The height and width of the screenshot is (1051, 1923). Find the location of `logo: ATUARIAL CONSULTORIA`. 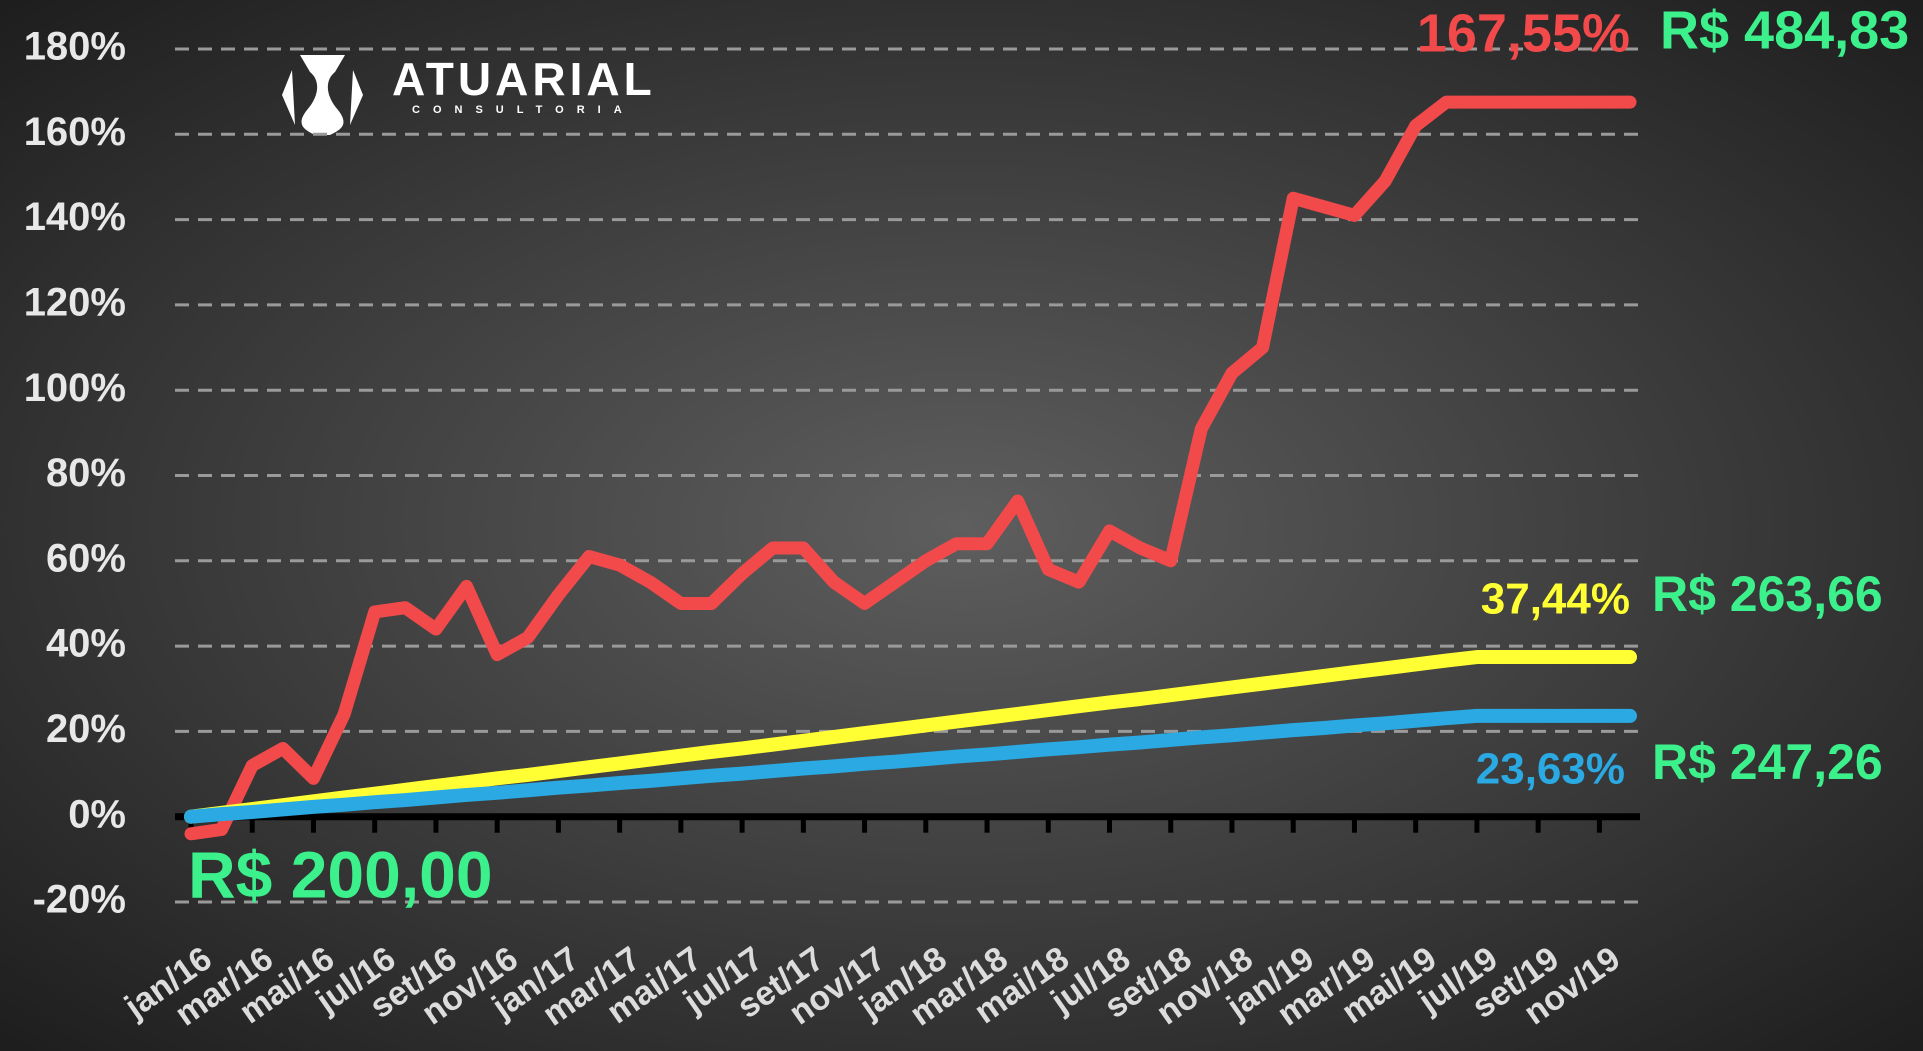

logo: ATUARIAL CONSULTORIA is located at coordinates (469, 94).